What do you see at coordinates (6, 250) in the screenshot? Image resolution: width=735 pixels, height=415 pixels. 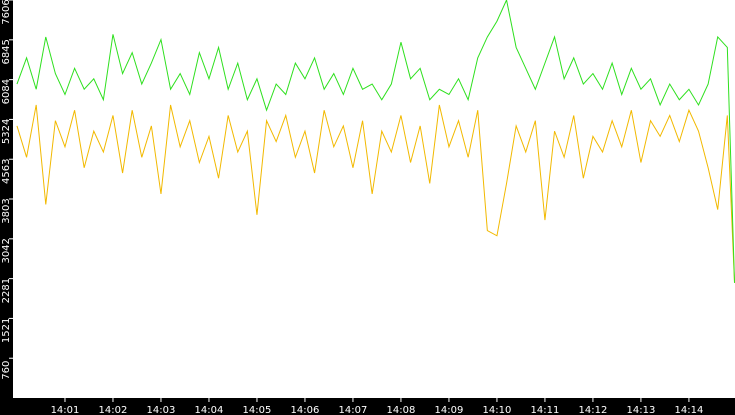 I see `y-tick-label: 3042` at bounding box center [6, 250].